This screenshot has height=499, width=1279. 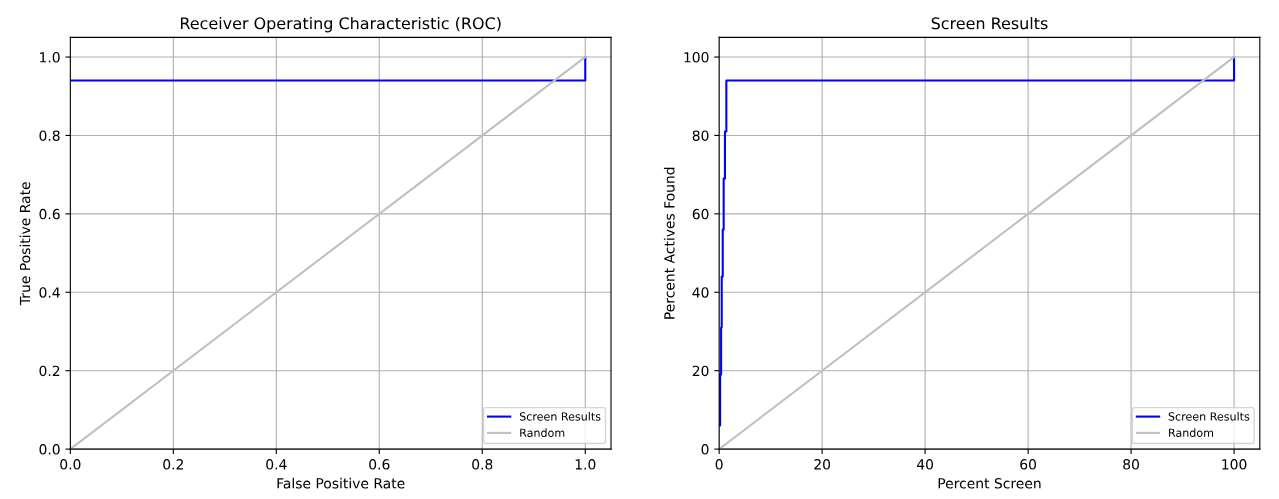 I want to click on x-tick-label: 0, so click(x=719, y=464).